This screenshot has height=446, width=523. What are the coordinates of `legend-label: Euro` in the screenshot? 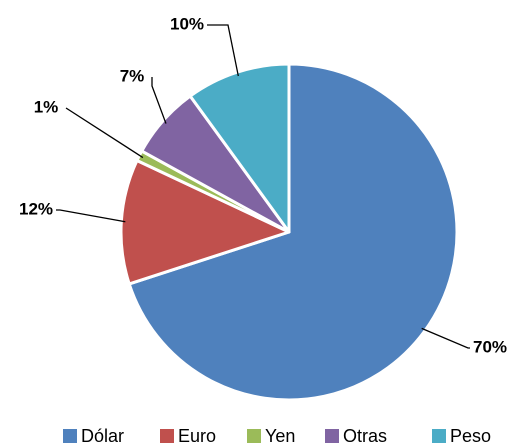 It's located at (197, 436).